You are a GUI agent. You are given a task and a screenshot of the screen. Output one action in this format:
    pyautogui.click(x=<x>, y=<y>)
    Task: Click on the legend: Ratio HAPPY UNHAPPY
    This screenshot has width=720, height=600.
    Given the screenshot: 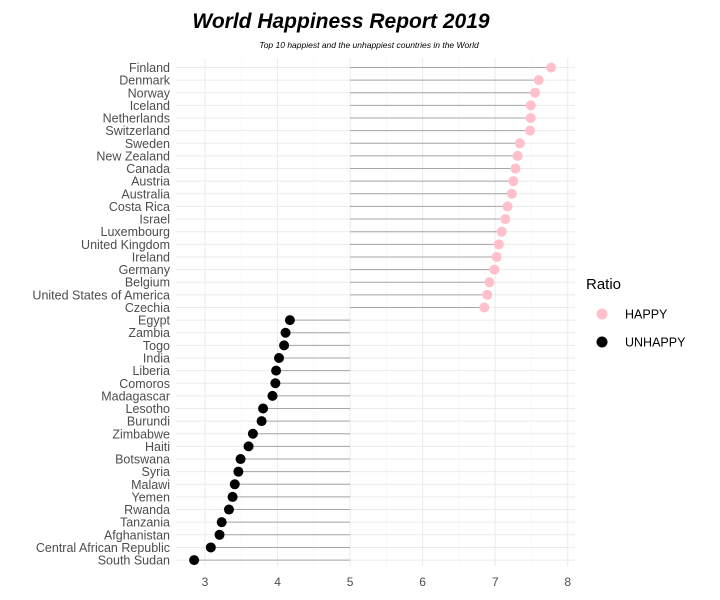 What is the action you would take?
    pyautogui.click(x=636, y=313)
    